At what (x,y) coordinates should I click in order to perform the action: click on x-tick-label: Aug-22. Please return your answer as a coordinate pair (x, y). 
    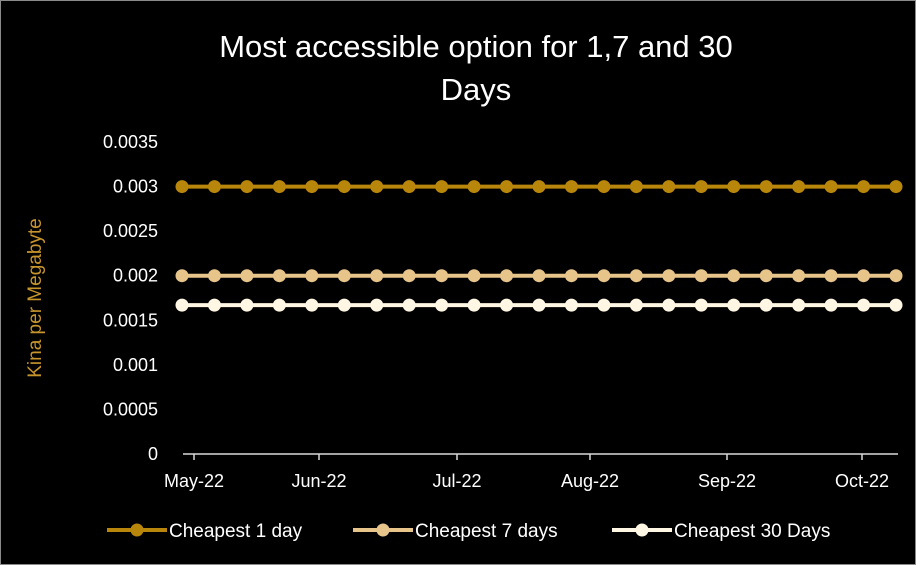
    Looking at the image, I should click on (590, 481).